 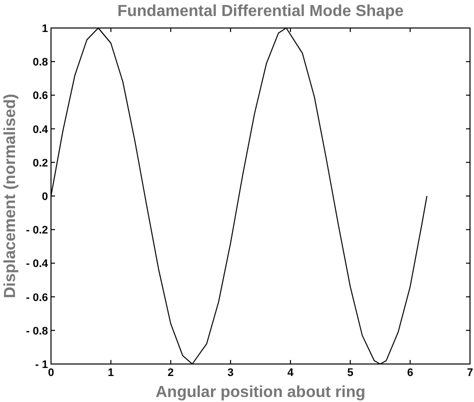 I want to click on y-tick-label: - 0.4, so click(x=37, y=264).